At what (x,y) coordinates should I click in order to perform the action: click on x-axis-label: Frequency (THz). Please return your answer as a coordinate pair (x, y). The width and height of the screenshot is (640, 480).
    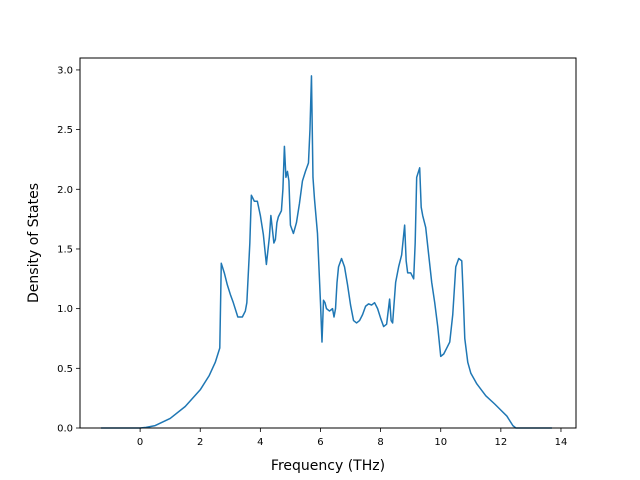
    Looking at the image, I should click on (328, 466).